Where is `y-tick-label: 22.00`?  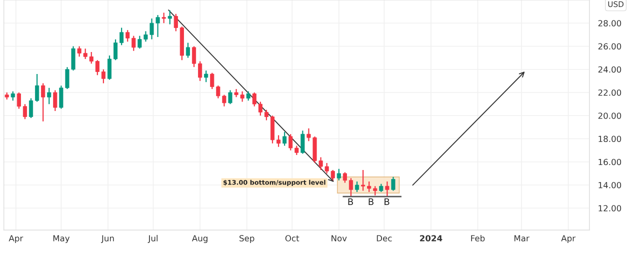
y-tick-label: 22.00 is located at coordinates (610, 92).